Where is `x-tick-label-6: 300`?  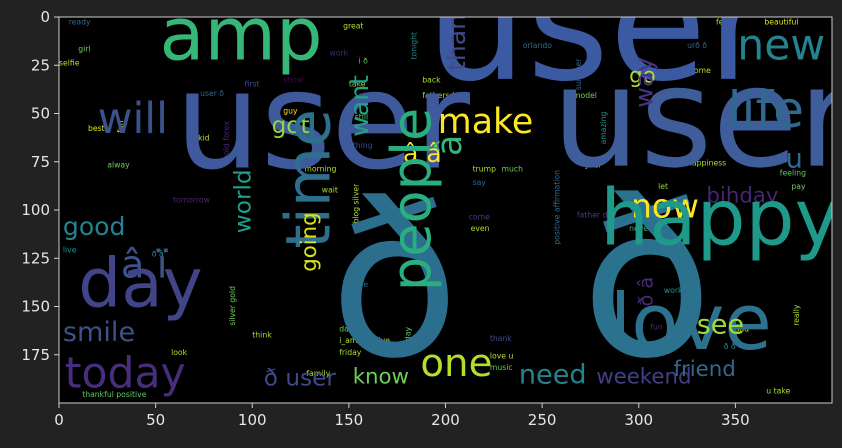
x-tick-label-6: 300 is located at coordinates (638, 420).